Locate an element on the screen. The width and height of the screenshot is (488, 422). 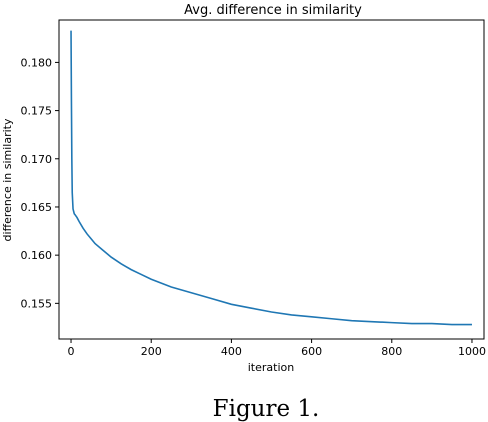
y-tick-label: 0.165 is located at coordinates (37, 207).